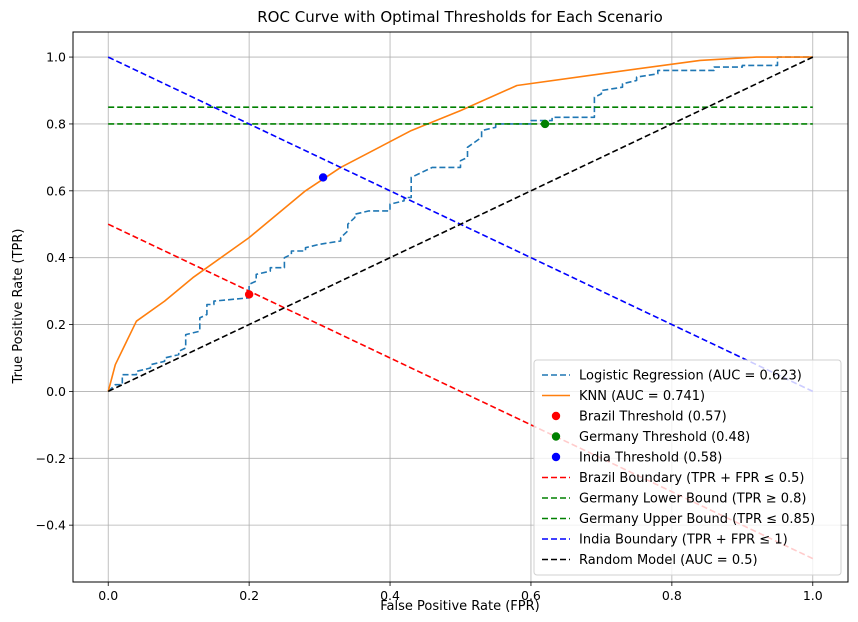 This screenshot has height=622, width=858. What do you see at coordinates (668, 560) in the screenshot?
I see `legend-label: Random Model (AUC = 0.5)` at bounding box center [668, 560].